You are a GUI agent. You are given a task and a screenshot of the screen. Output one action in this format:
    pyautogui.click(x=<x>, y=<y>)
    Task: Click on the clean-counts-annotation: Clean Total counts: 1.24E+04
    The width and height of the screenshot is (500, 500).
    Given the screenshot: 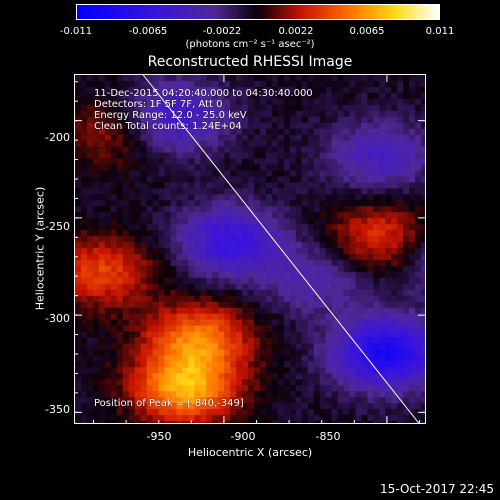 What is the action you would take?
    pyautogui.click(x=168, y=126)
    